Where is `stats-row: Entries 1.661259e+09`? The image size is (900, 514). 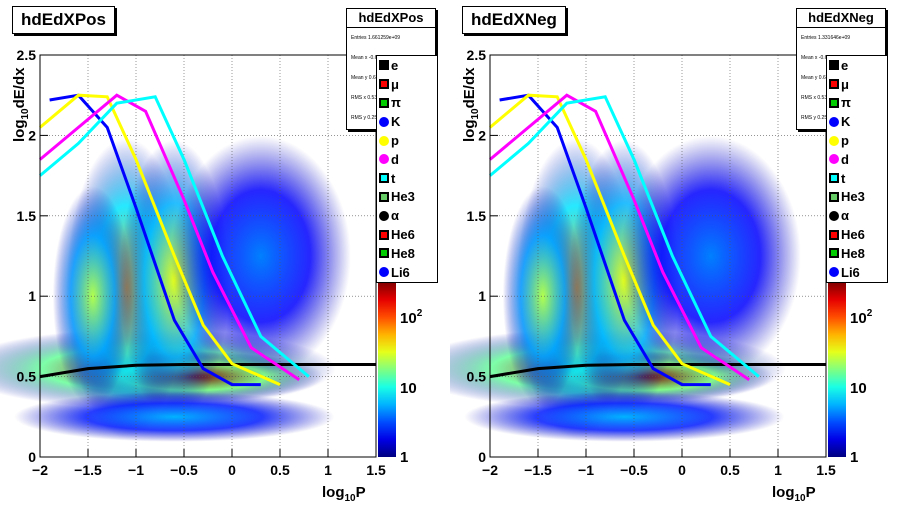 stats-row: Entries 1.661259e+09 is located at coordinates (376, 38).